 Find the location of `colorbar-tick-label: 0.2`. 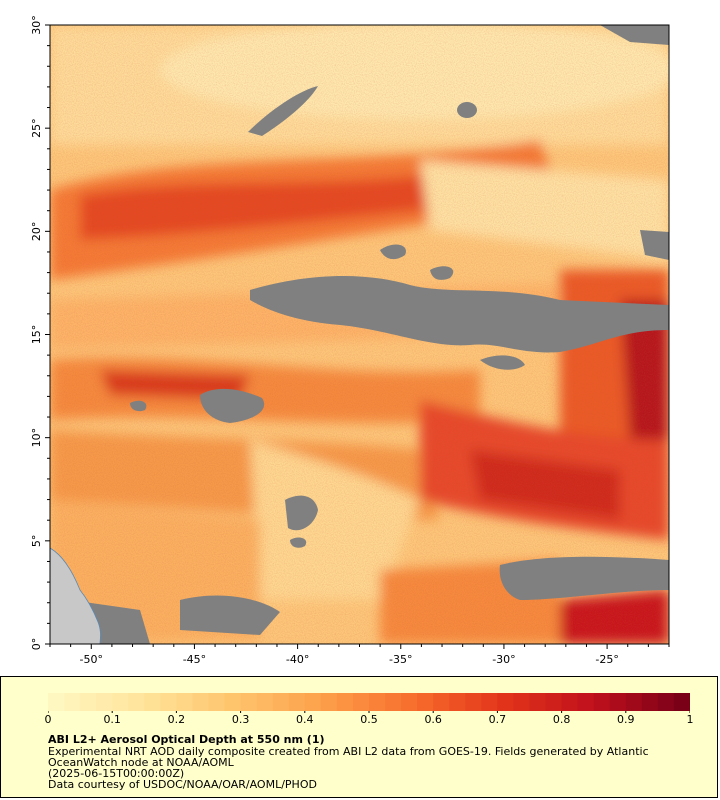

colorbar-tick-label: 0.2 is located at coordinates (176, 719).